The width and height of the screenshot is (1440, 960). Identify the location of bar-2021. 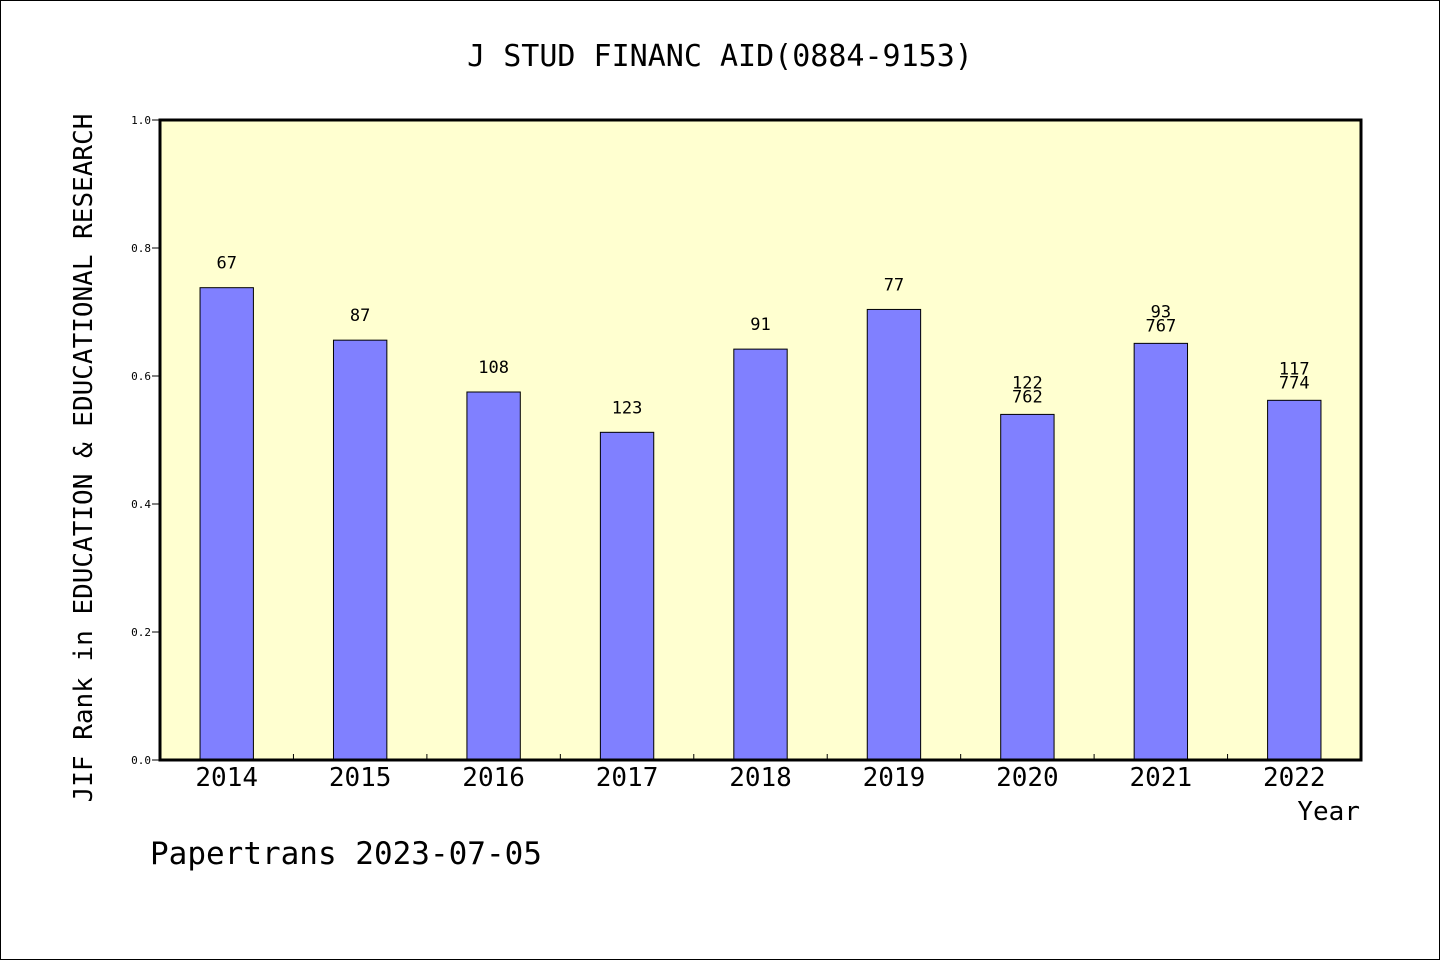
(1161, 551).